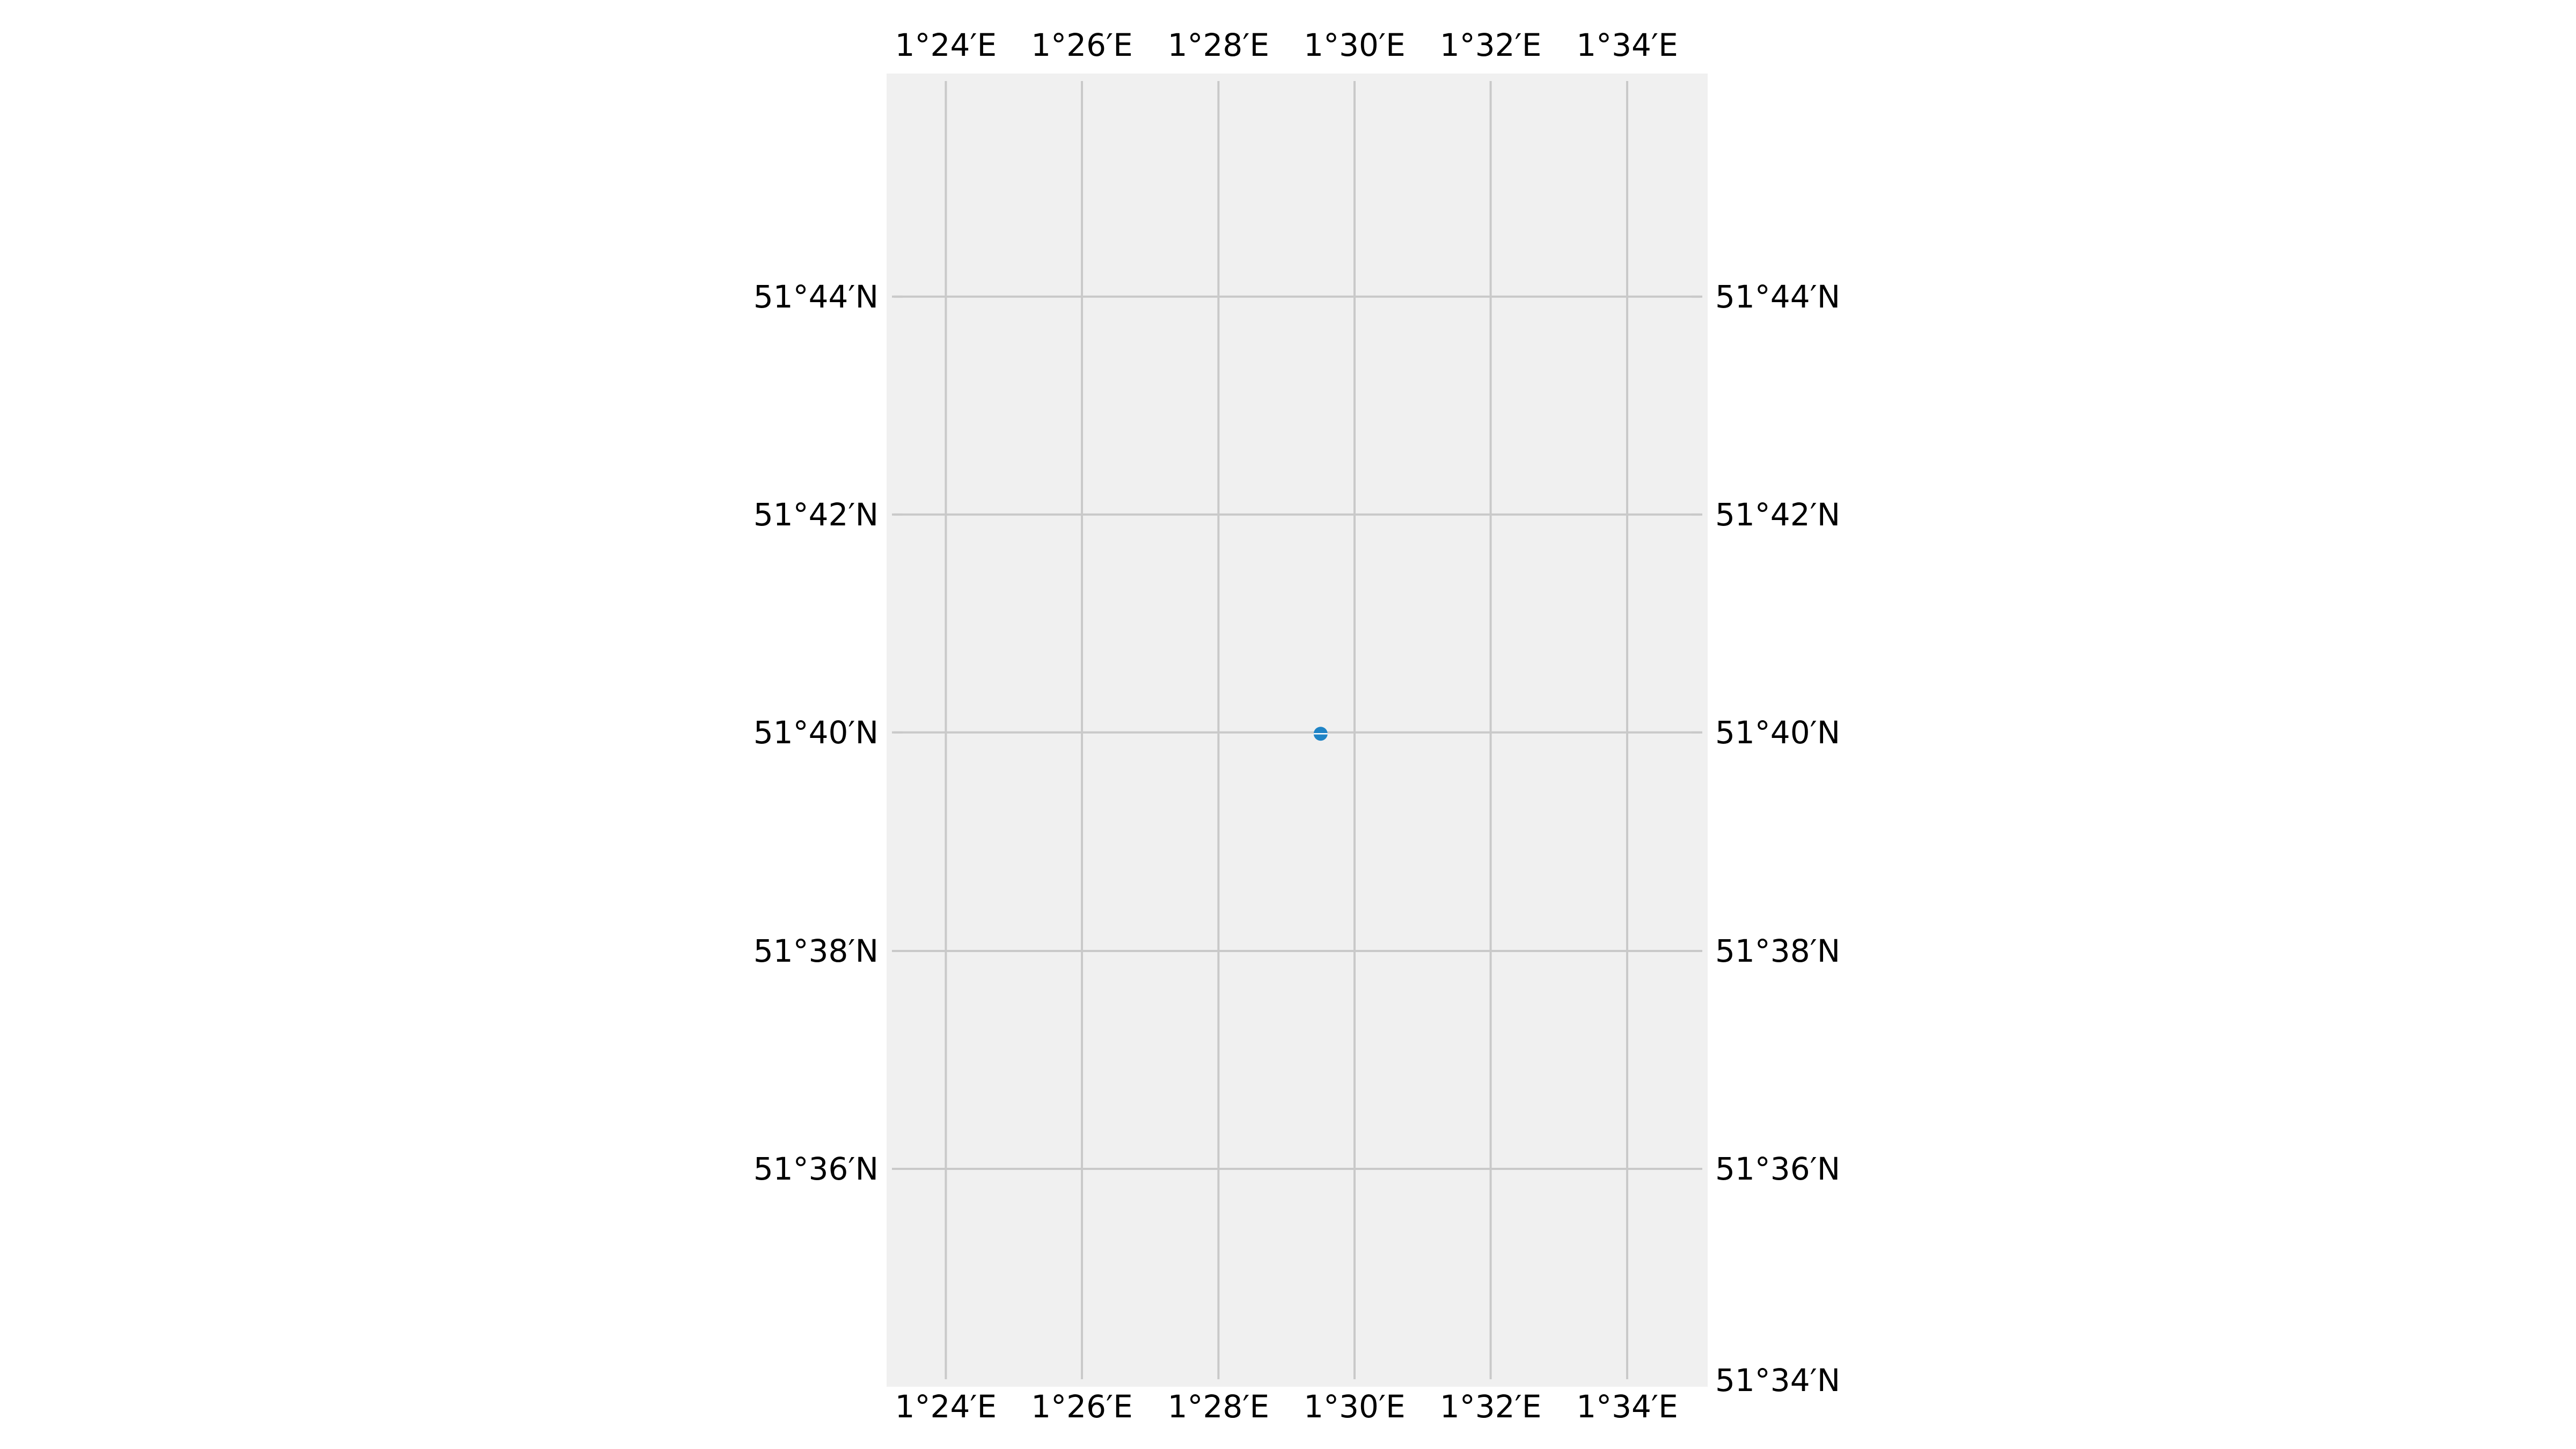  I want to click on latitude-label-left: 51°42′N, so click(816, 514).